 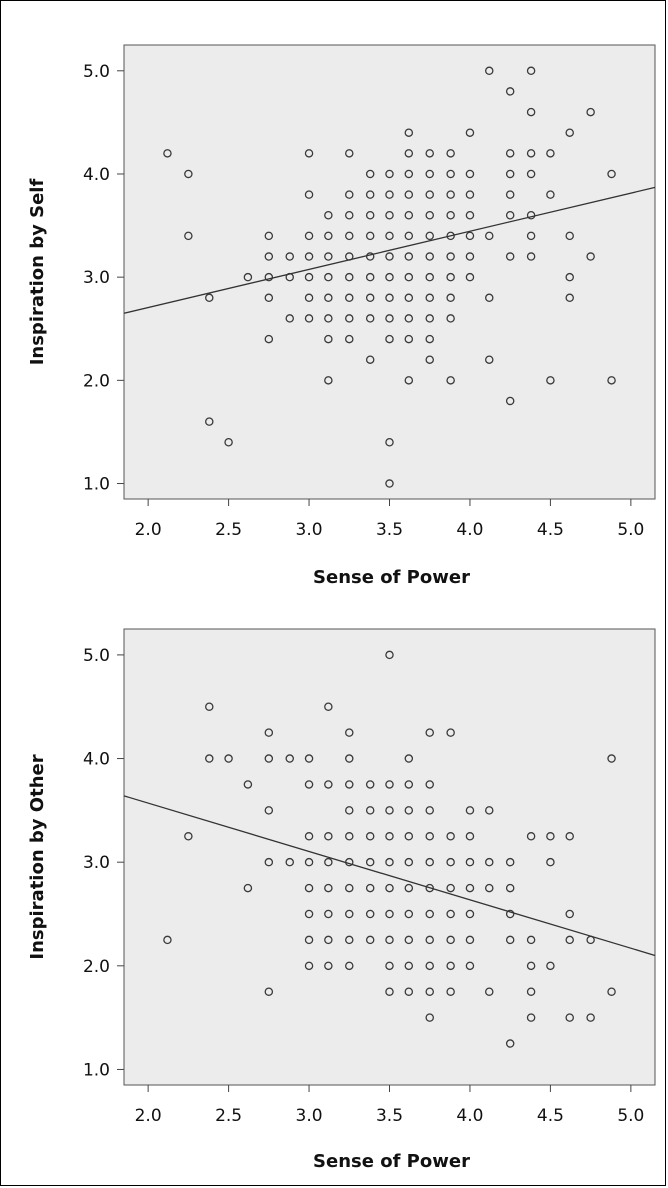 What do you see at coordinates (630, 1116) in the screenshot?
I see `bottom-x-tick-label: 5.0` at bounding box center [630, 1116].